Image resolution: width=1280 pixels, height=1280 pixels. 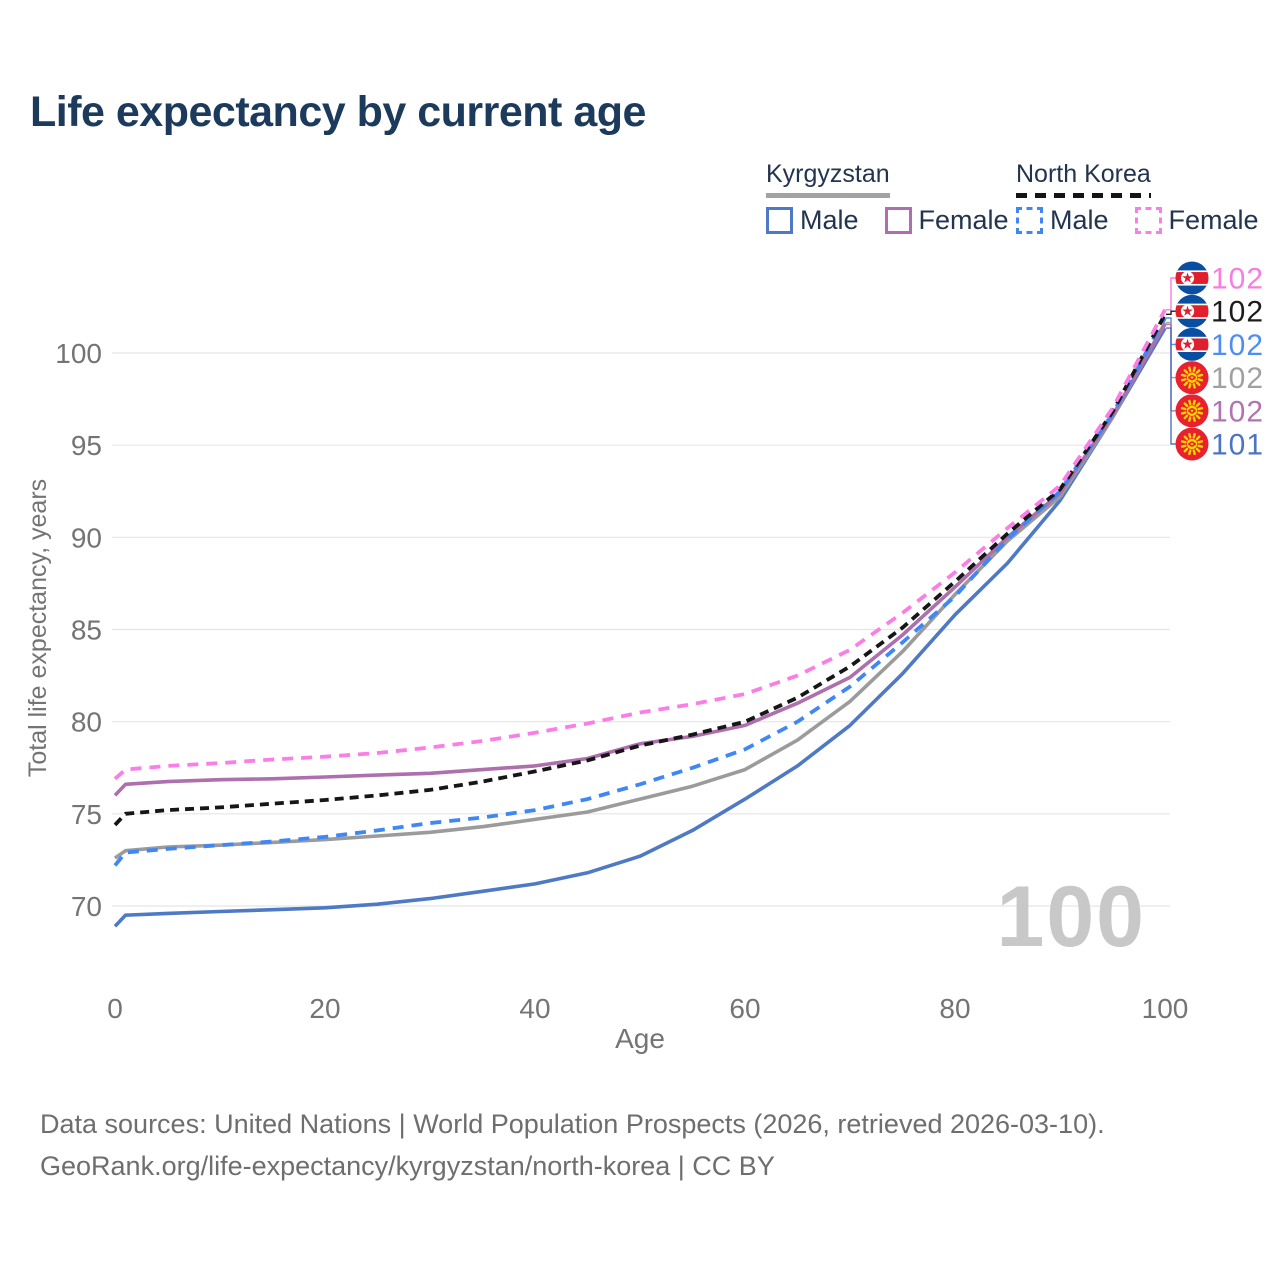 What do you see at coordinates (954, 1008) in the screenshot?
I see `x-tick-label: 80` at bounding box center [954, 1008].